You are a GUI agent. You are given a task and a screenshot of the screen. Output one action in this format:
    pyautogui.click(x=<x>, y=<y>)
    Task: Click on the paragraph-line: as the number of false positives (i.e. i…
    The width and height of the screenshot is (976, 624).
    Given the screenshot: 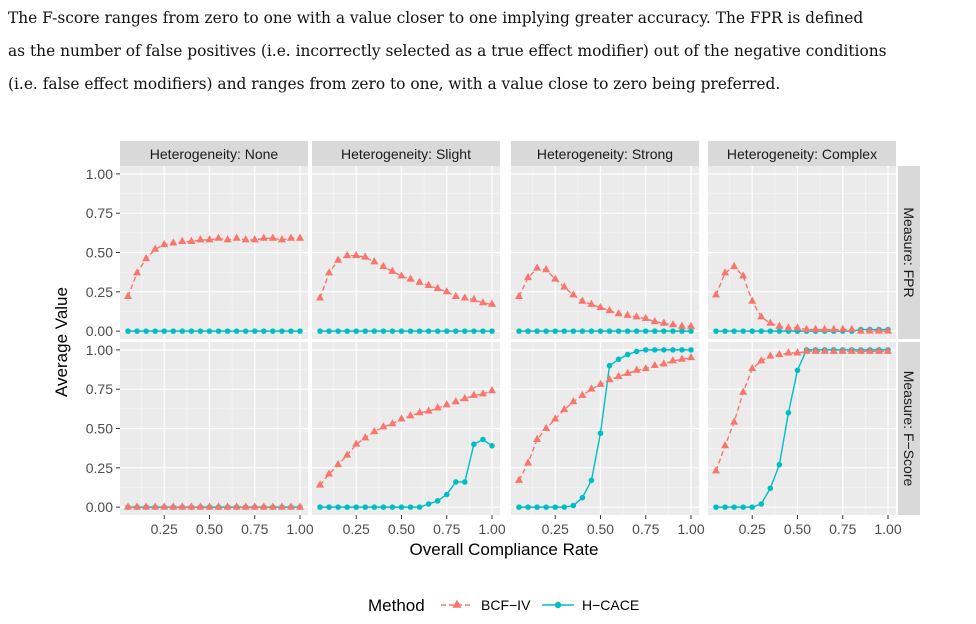 What is the action you would take?
    pyautogui.click(x=447, y=51)
    